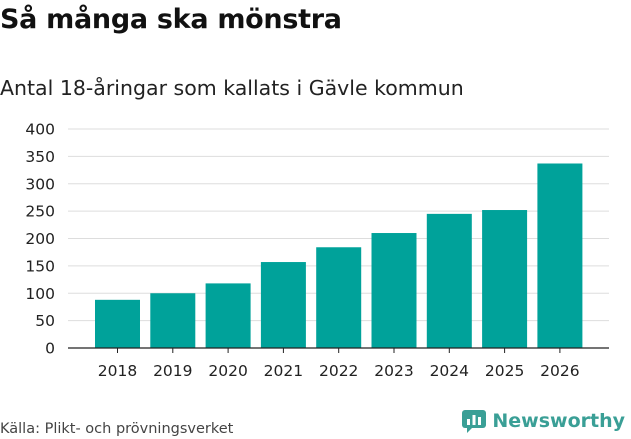  I want to click on x-tick-label: 2018, so click(117, 371).